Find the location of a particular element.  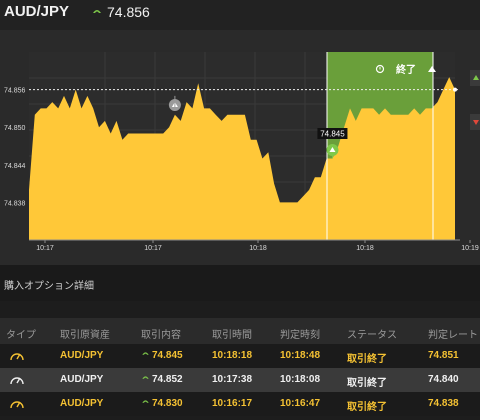

current-price: 74.856 is located at coordinates (128, 12).